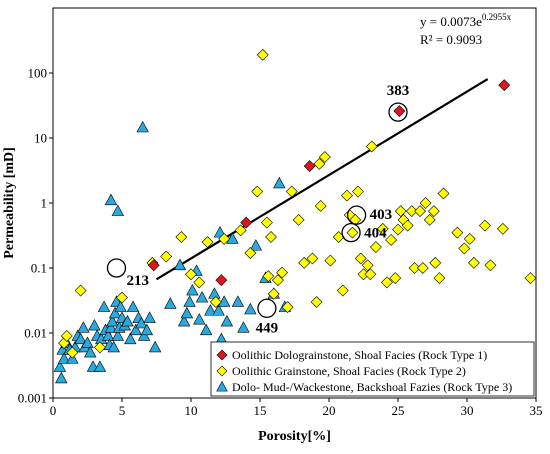 The image size is (550, 454). What do you see at coordinates (35, 333) in the screenshot?
I see `y-tick-label: 0.01` at bounding box center [35, 333].